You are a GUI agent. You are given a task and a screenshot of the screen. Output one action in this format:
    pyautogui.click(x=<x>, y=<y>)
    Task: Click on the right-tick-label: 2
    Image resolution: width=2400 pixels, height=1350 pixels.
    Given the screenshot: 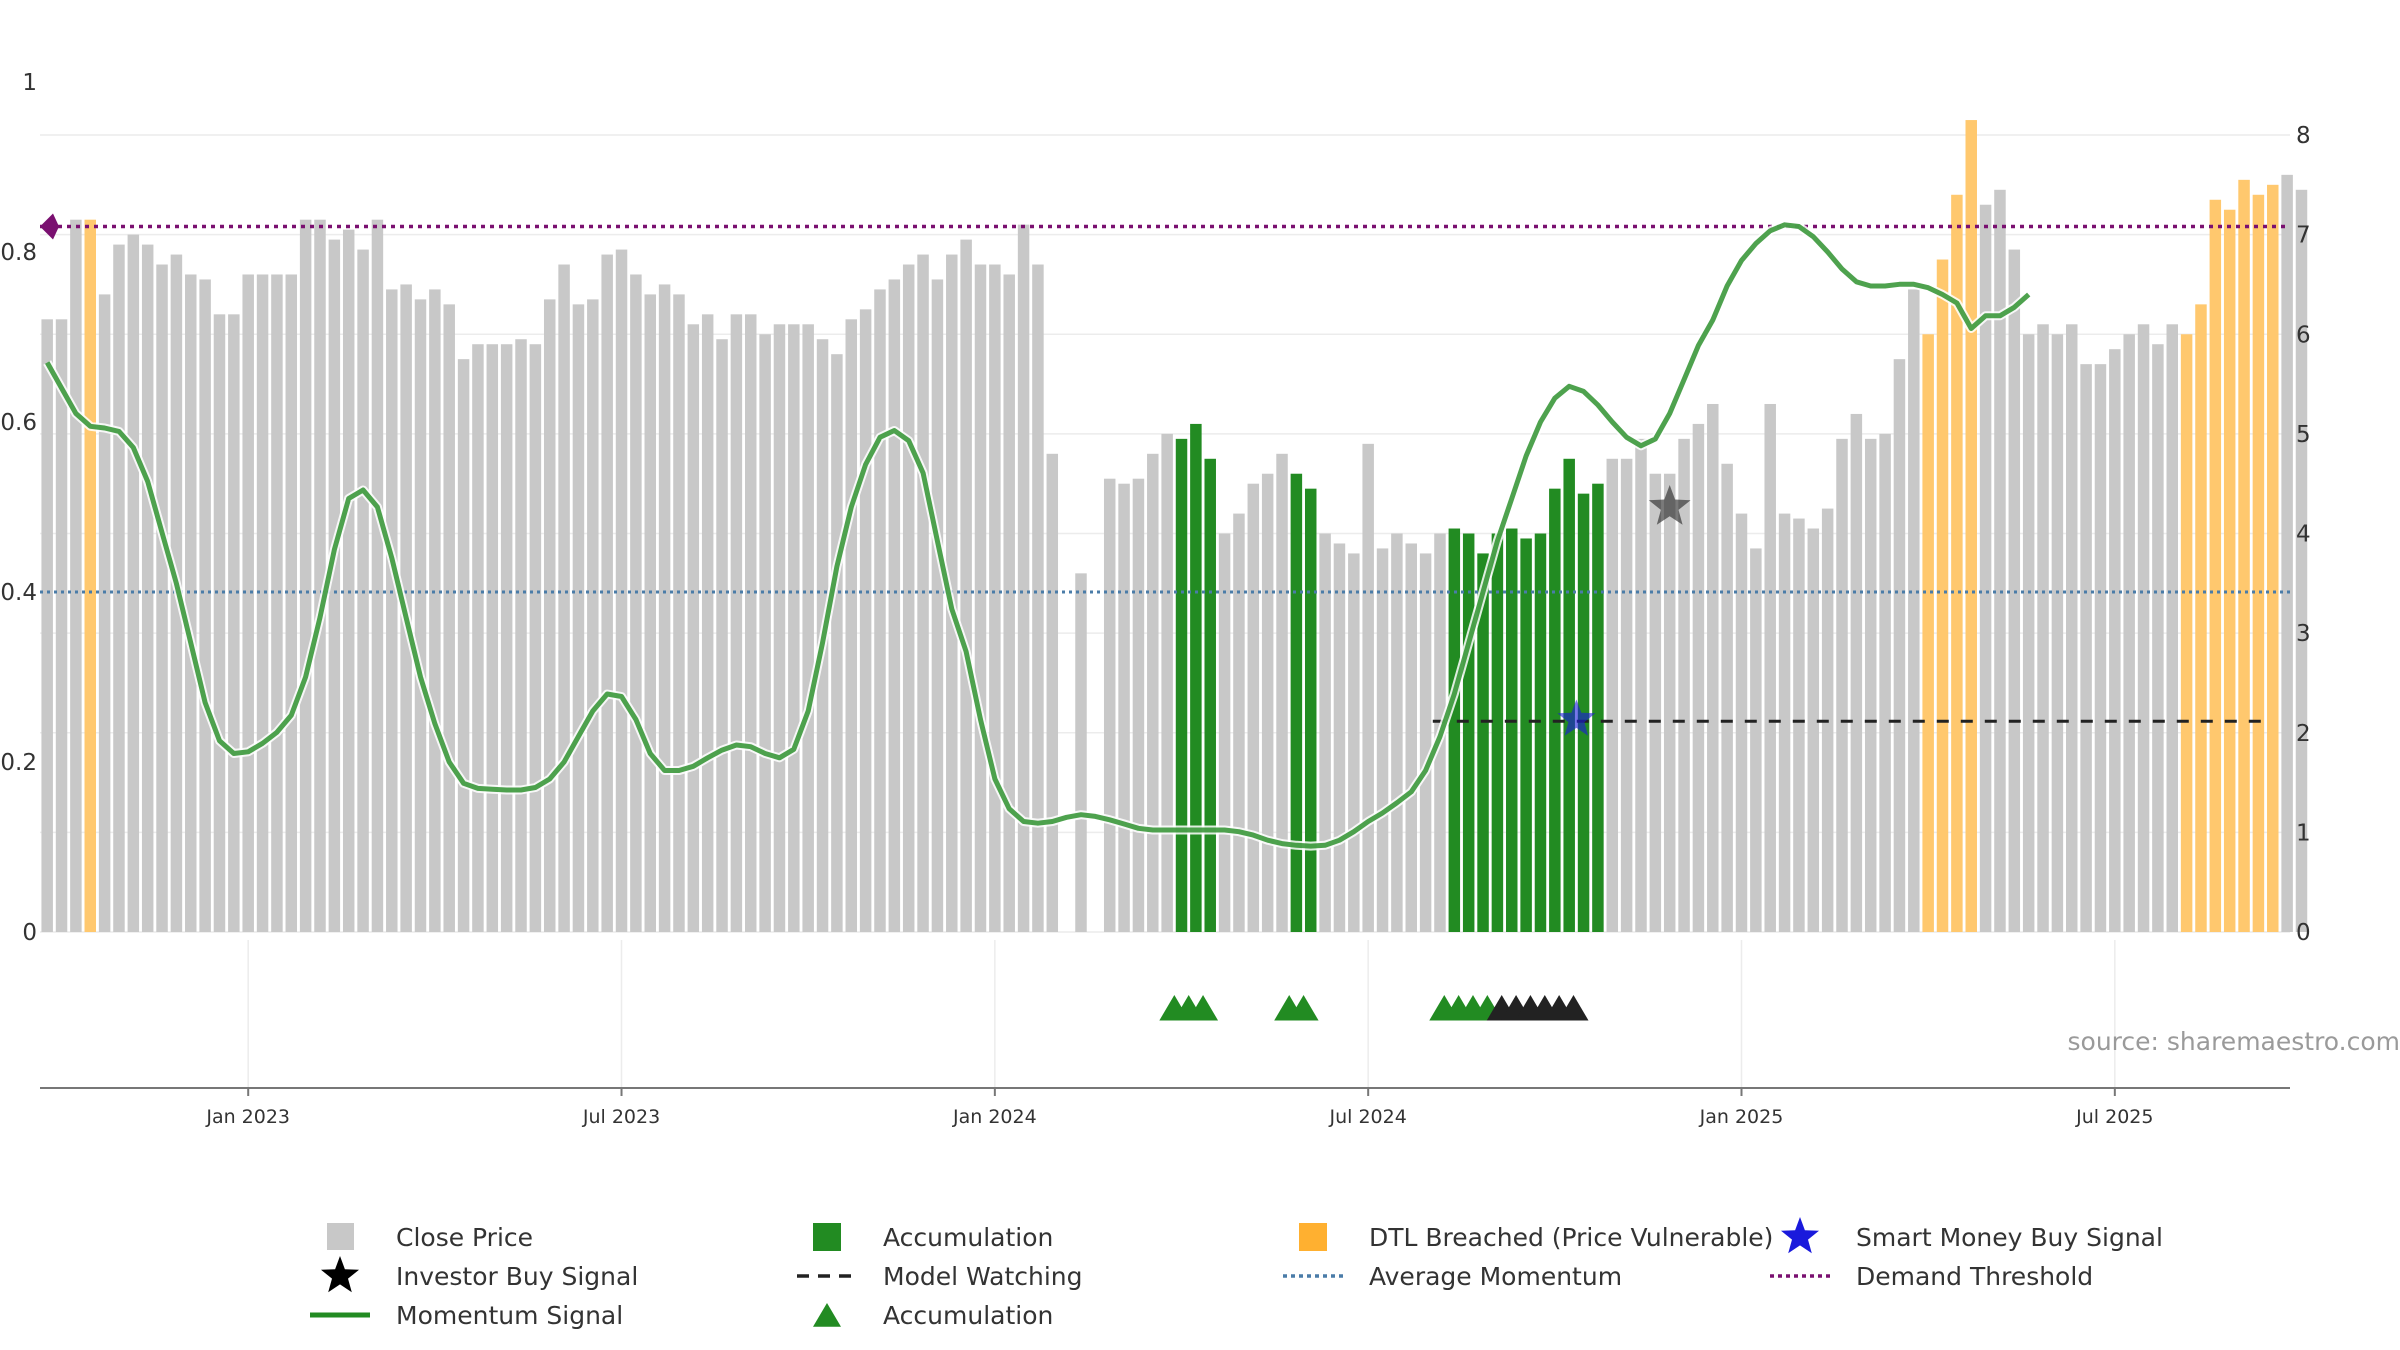 What is the action you would take?
    pyautogui.click(x=2303, y=734)
    